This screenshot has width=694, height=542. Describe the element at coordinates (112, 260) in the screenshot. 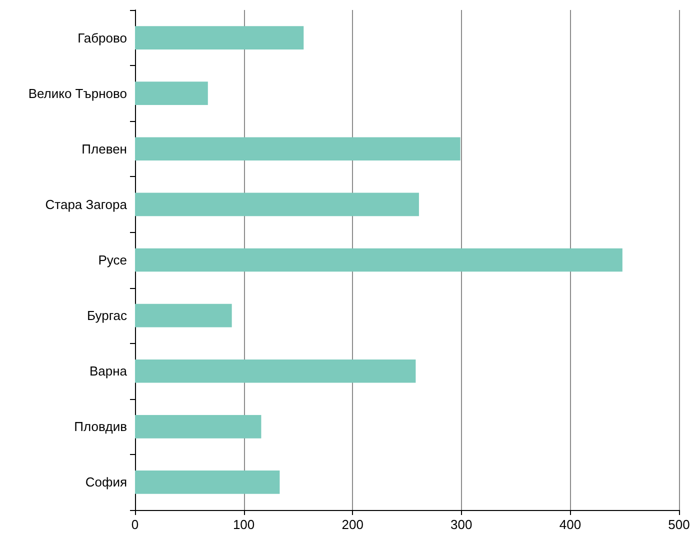

I see `y-tick-label: Русе` at that location.